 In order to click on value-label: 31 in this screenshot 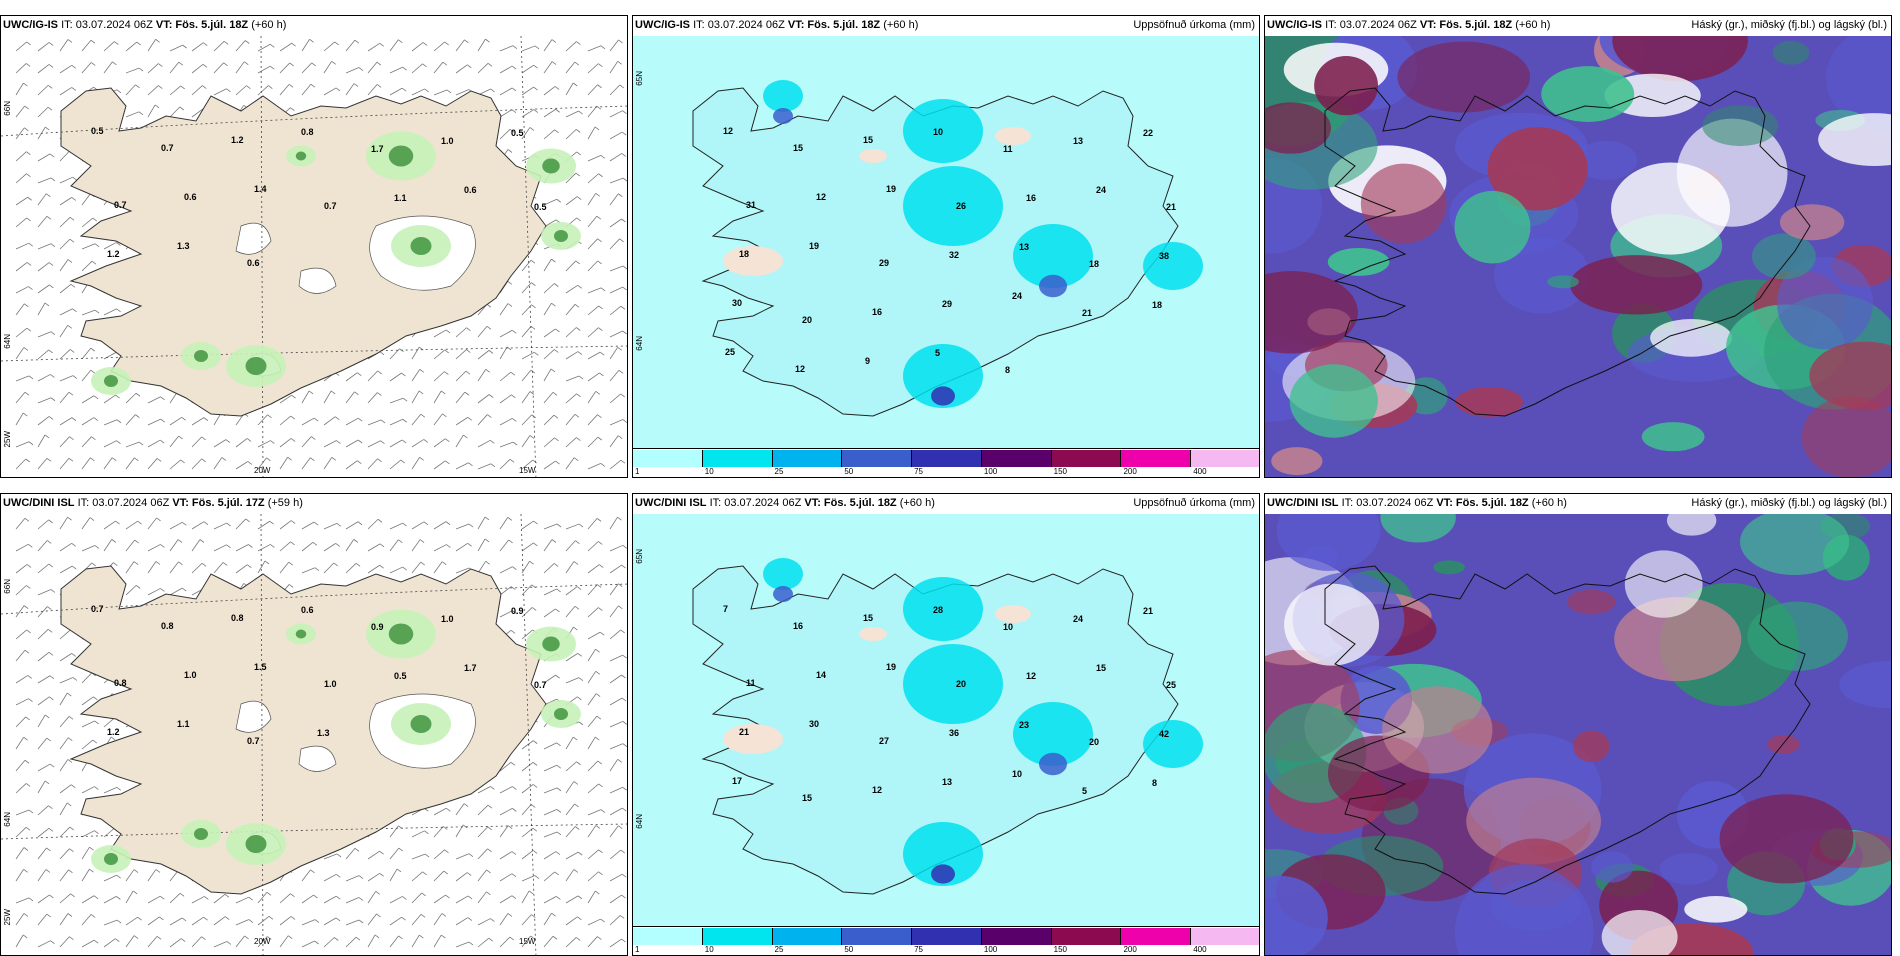, I will do `click(751, 205)`.